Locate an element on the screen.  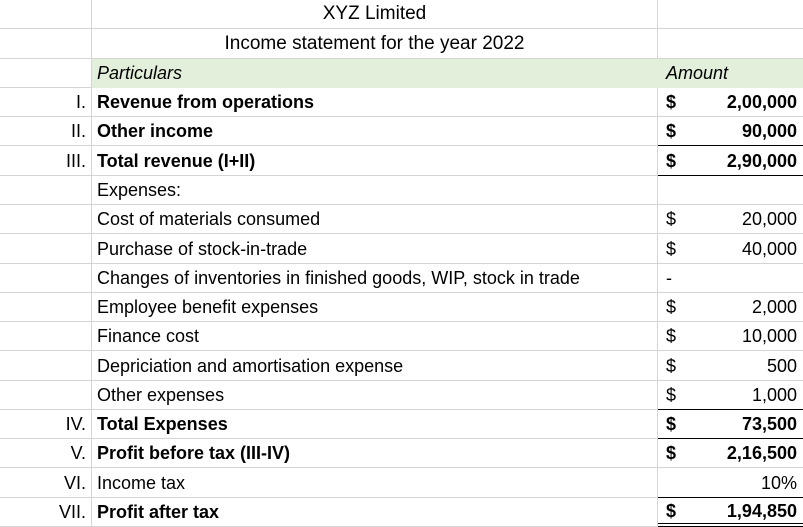
amount-cell: $ 1,94,850 is located at coordinates (730, 512).